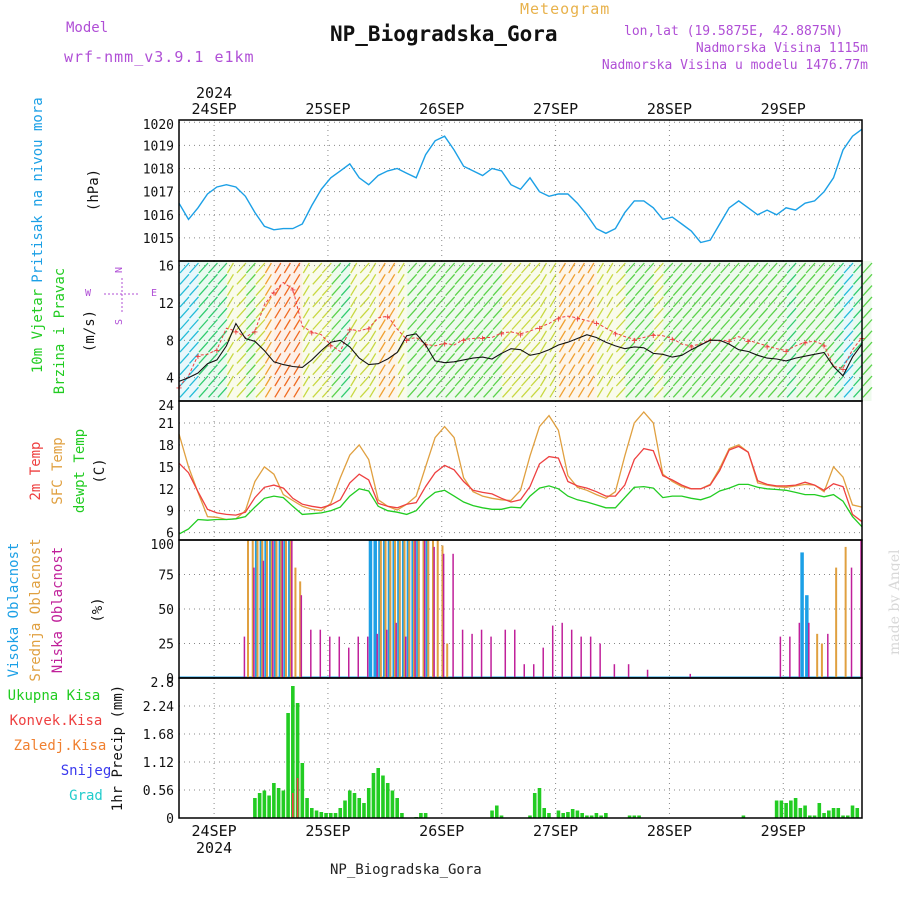 The height and width of the screenshot is (900, 900). What do you see at coordinates (647, 673) in the screenshot?
I see `cloud-low-bar` at bounding box center [647, 673].